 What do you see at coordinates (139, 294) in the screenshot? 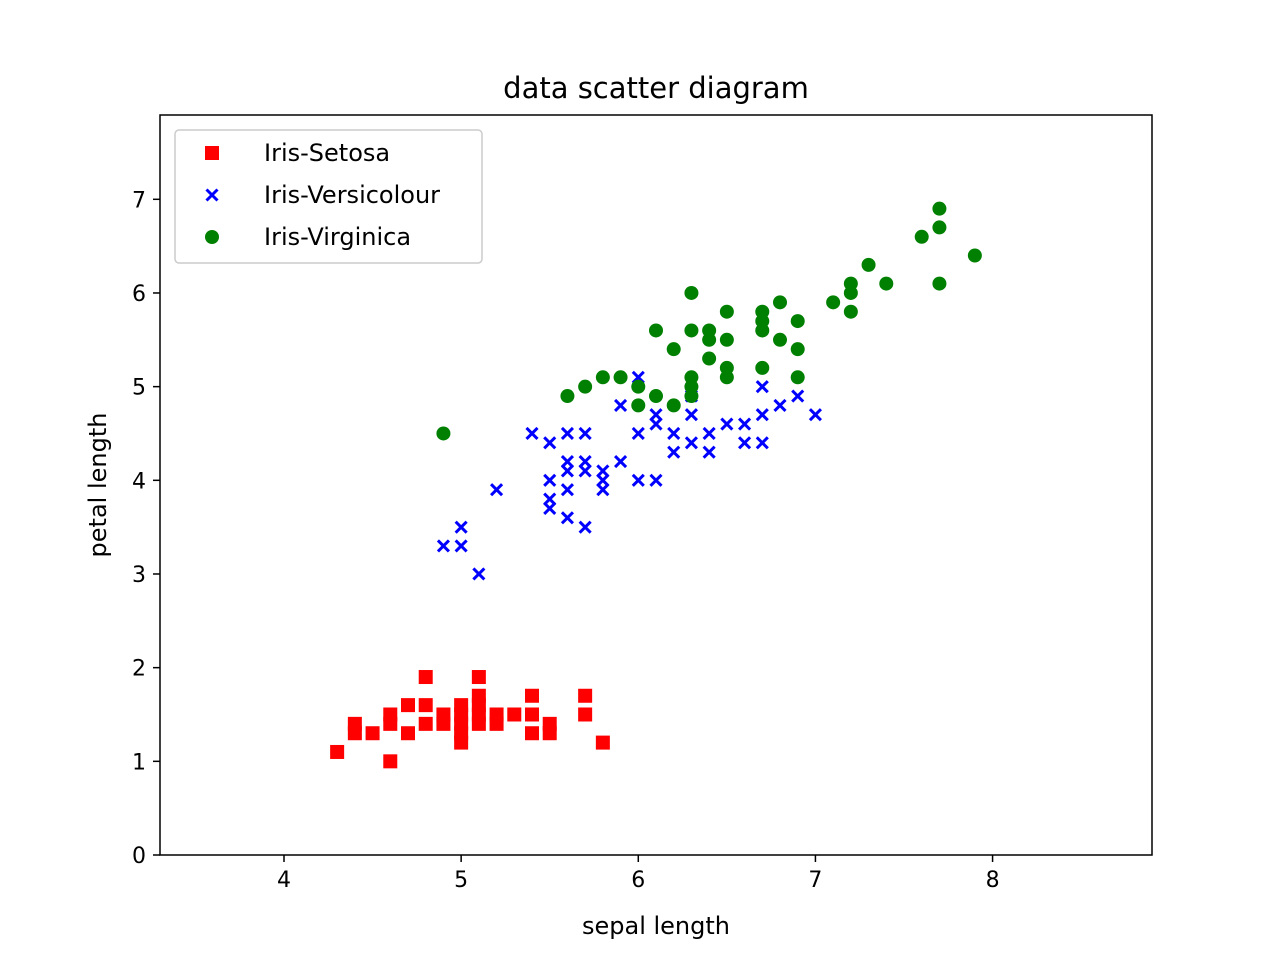
I see `y-tick-label: 6` at bounding box center [139, 294].